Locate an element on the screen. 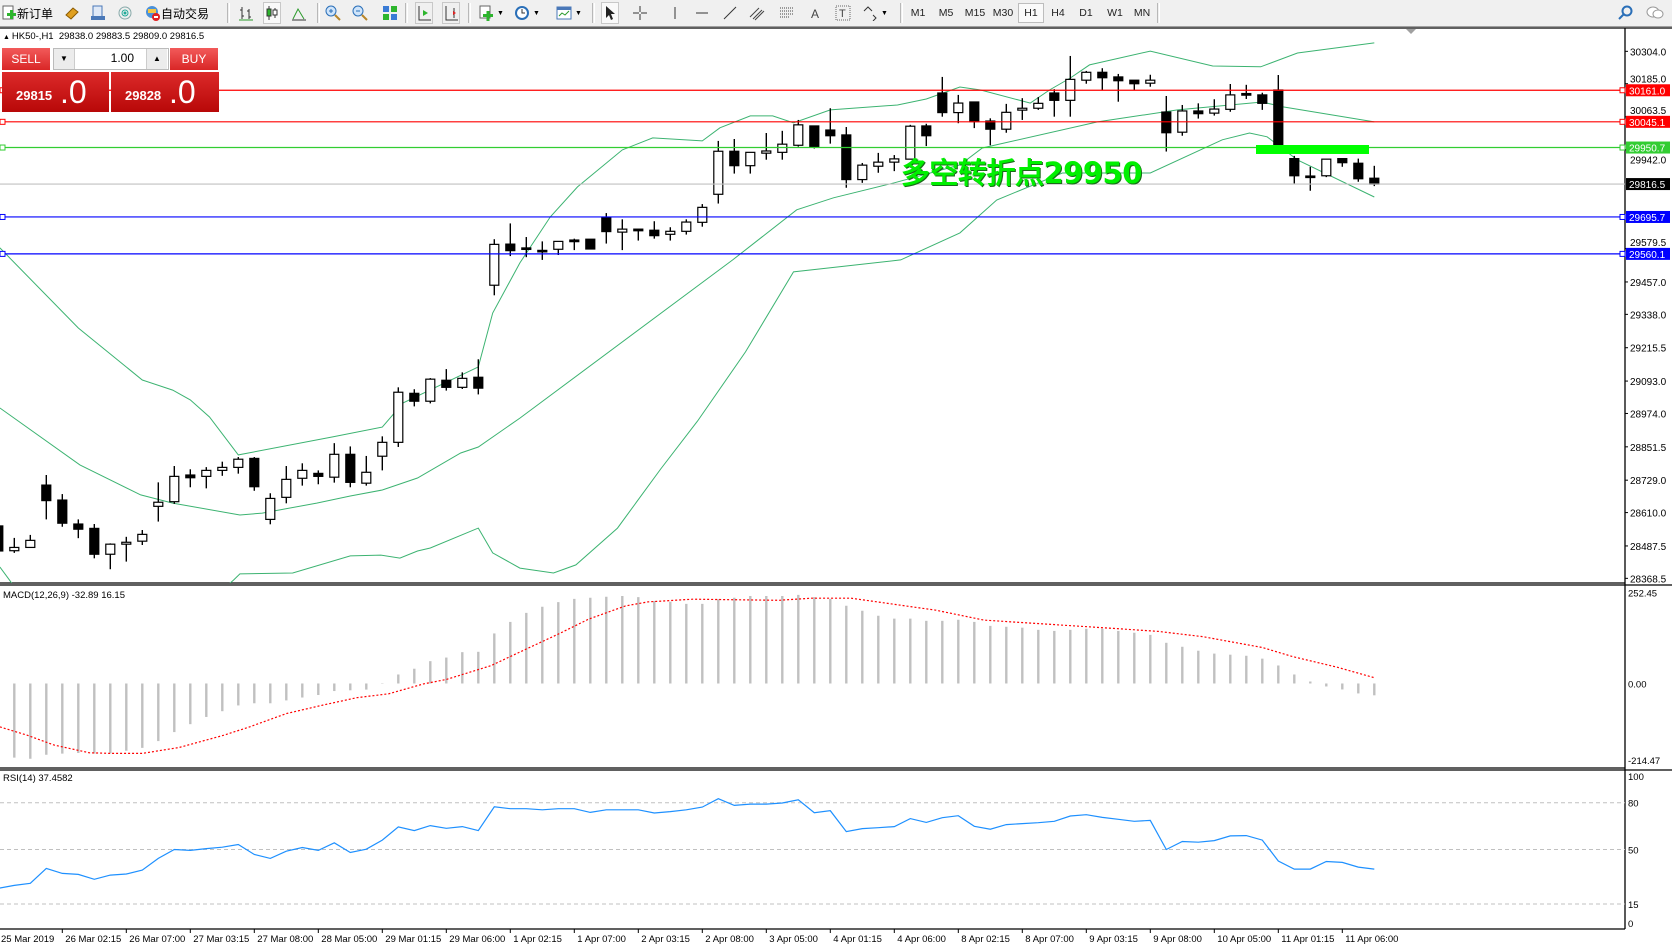 The width and height of the screenshot is (1672, 946). sell-price-button: 29815 .0 is located at coordinates (55, 92).